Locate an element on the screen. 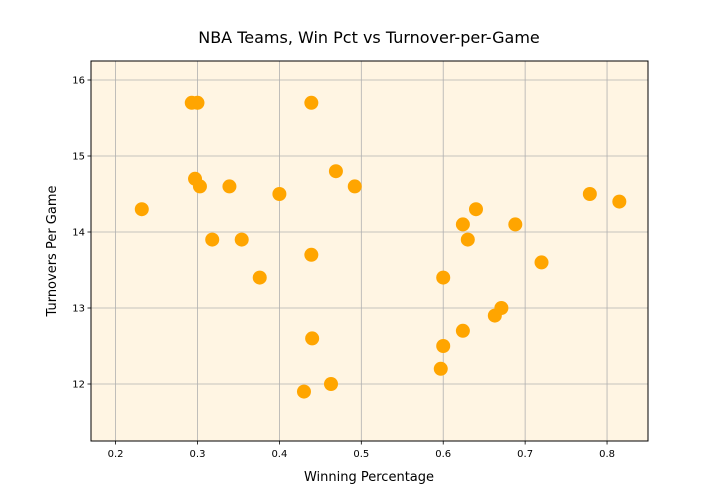 Image resolution: width=720 pixels, height=504 pixels. y-tick-label: 14 is located at coordinates (78, 233).